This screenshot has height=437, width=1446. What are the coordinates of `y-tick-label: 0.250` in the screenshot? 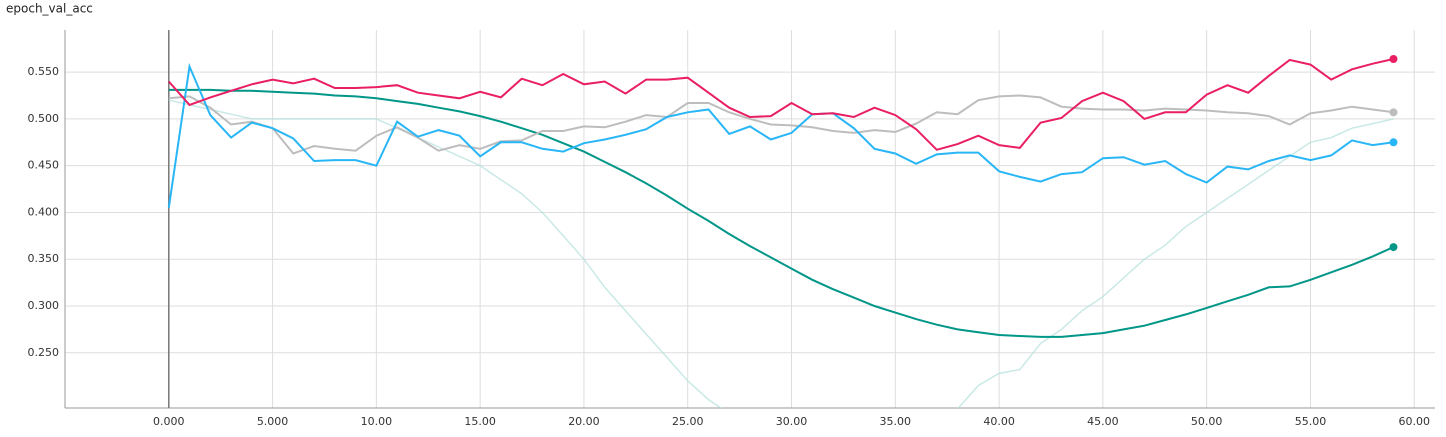 It's located at (44, 352).